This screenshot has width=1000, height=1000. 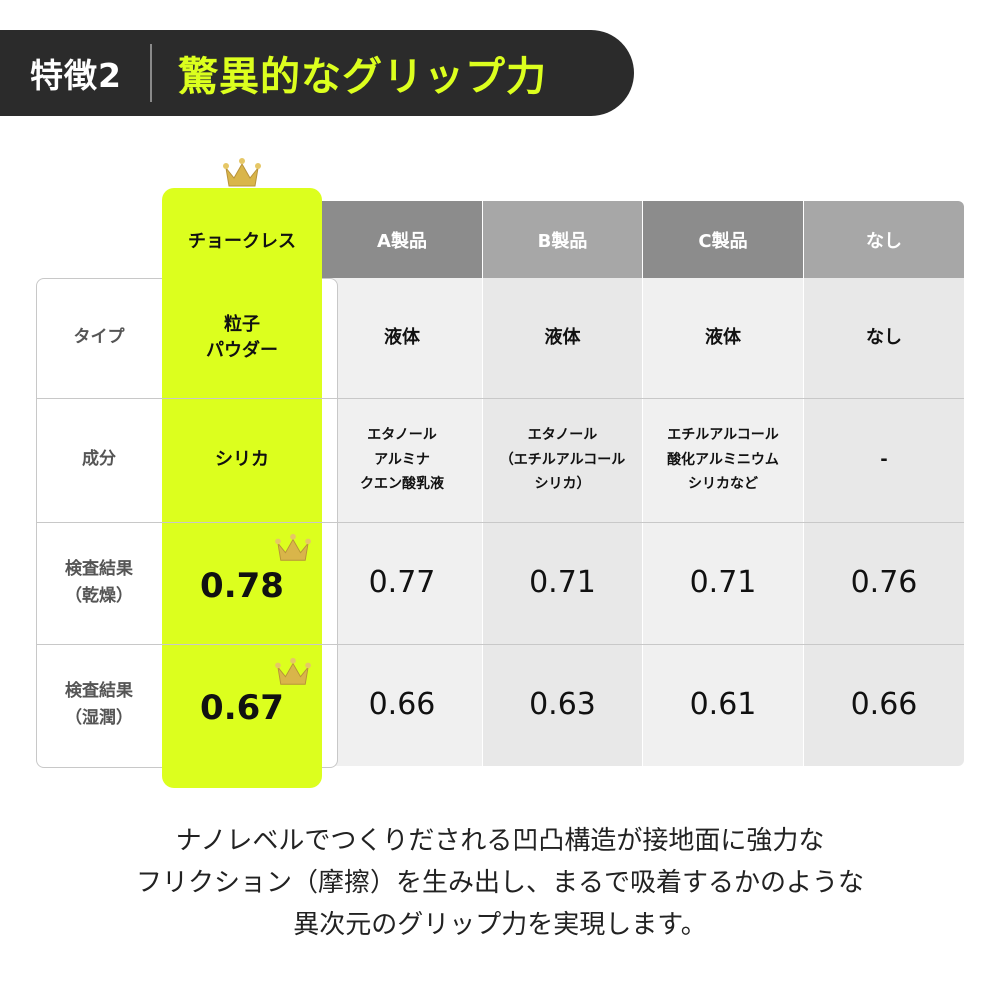 I want to click on dry-result-chalkless: 0.78, so click(x=242, y=586).